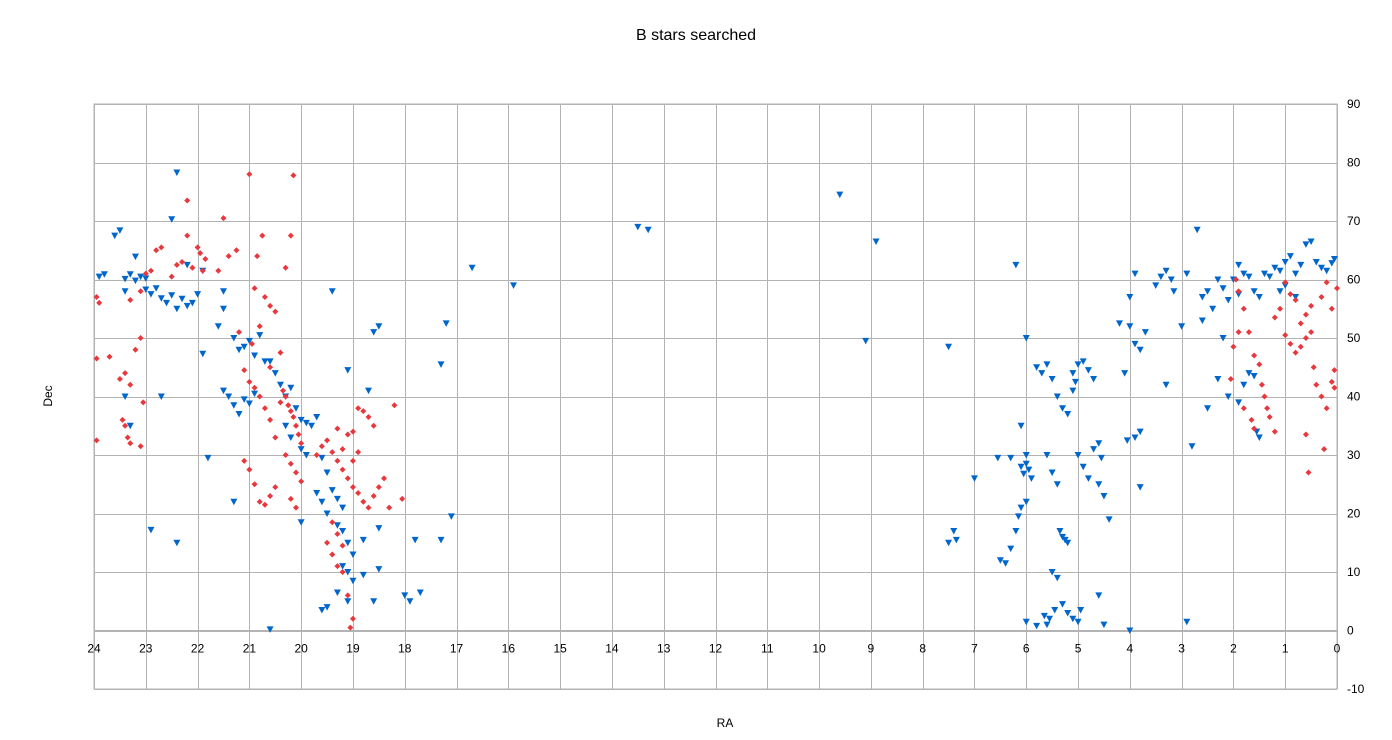 Image resolution: width=1392 pixels, height=740 pixels. What do you see at coordinates (1285, 649) in the screenshot?
I see `x-tick-label: 1` at bounding box center [1285, 649].